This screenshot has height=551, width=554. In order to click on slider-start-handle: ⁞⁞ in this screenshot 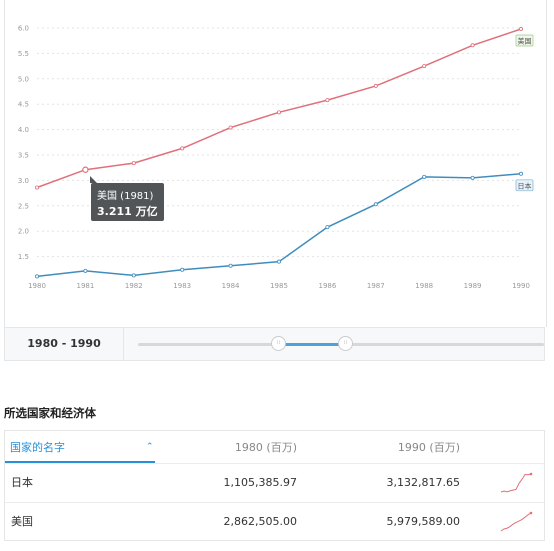, I will do `click(278, 343)`.